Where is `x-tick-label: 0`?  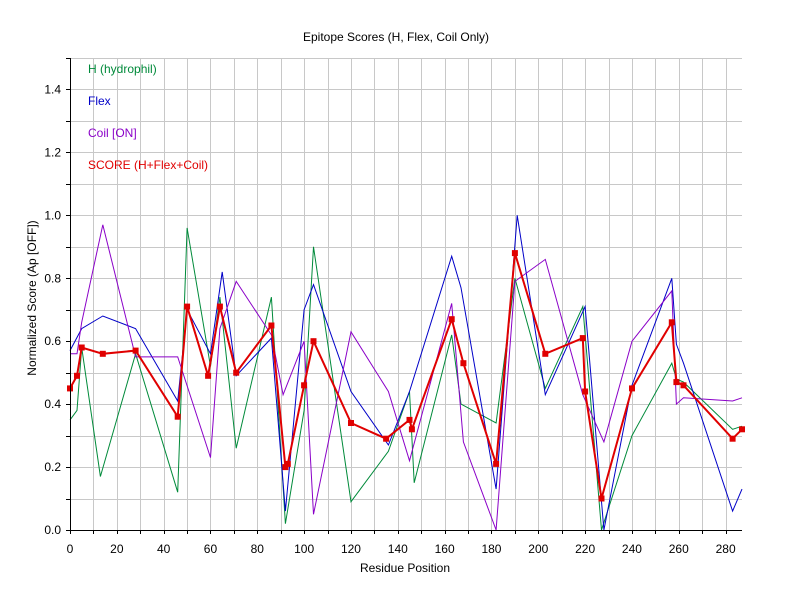 x-tick-label: 0 is located at coordinates (70, 549).